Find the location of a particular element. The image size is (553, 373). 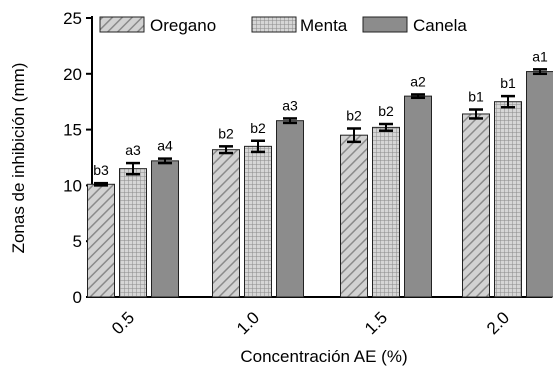

y-tick-label: 0 is located at coordinates (77, 297).